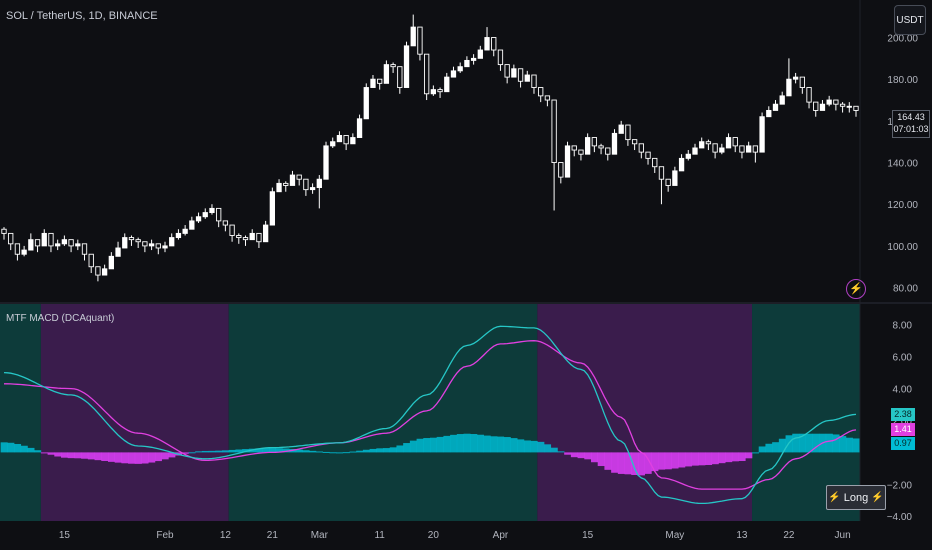  What do you see at coordinates (379, 535) in the screenshot?
I see `time-tick-label: 11` at bounding box center [379, 535].